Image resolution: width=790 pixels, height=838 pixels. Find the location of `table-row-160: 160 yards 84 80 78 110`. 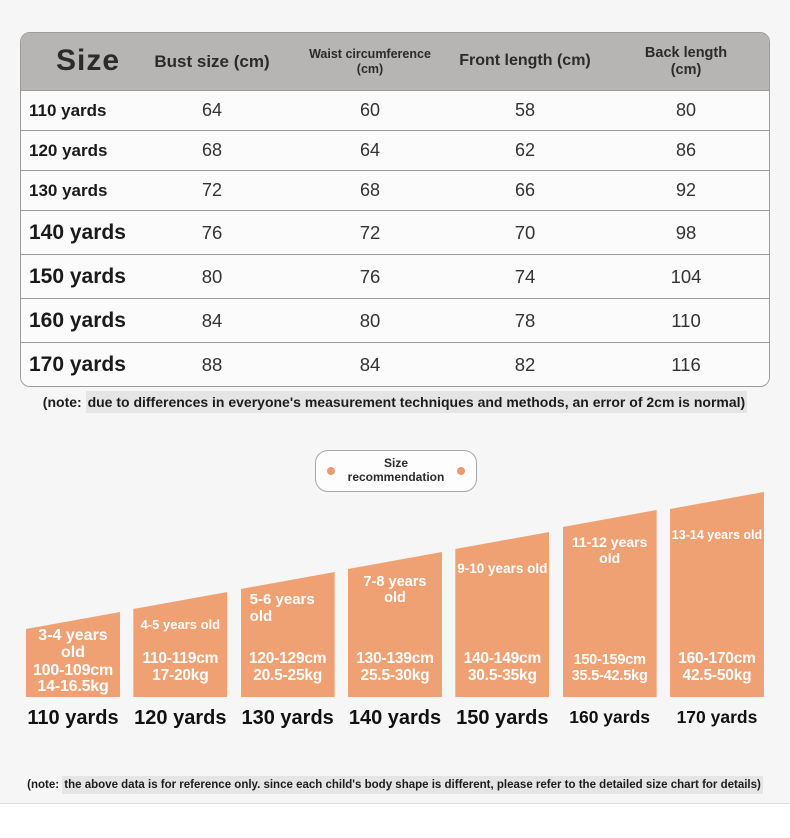

table-row-160: 160 yards 84 80 78 110 is located at coordinates (395, 320).